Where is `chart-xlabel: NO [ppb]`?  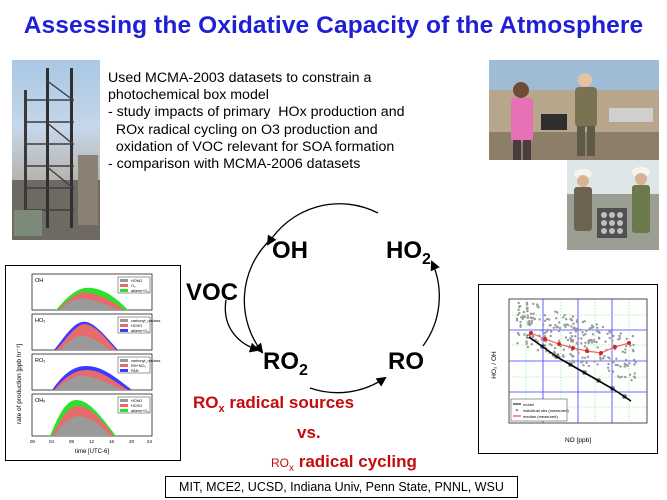
chart-xlabel: NO [ppb] is located at coordinates (578, 440).